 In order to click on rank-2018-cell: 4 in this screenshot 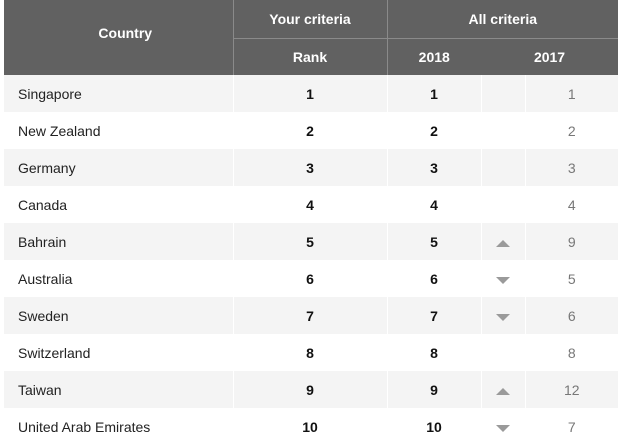, I will do `click(434, 204)`.